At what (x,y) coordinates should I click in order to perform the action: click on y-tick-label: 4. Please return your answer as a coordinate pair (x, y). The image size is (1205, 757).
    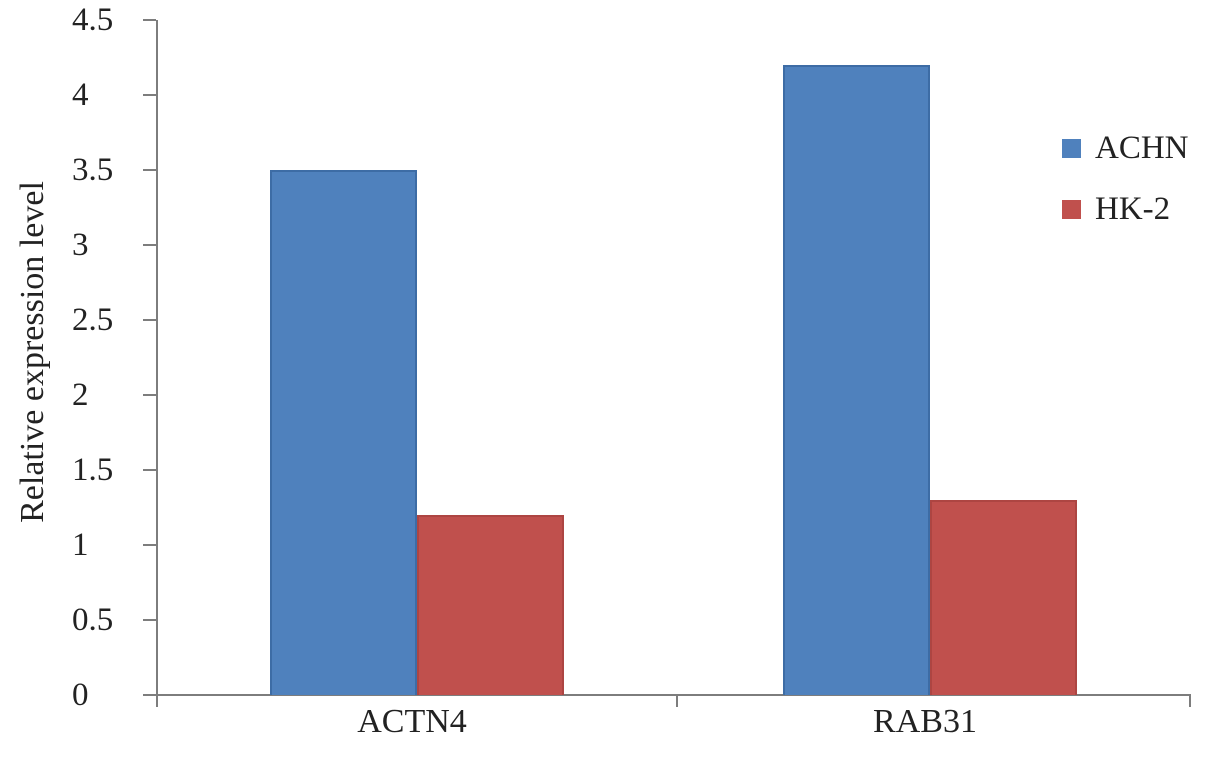
    Looking at the image, I should click on (80, 95).